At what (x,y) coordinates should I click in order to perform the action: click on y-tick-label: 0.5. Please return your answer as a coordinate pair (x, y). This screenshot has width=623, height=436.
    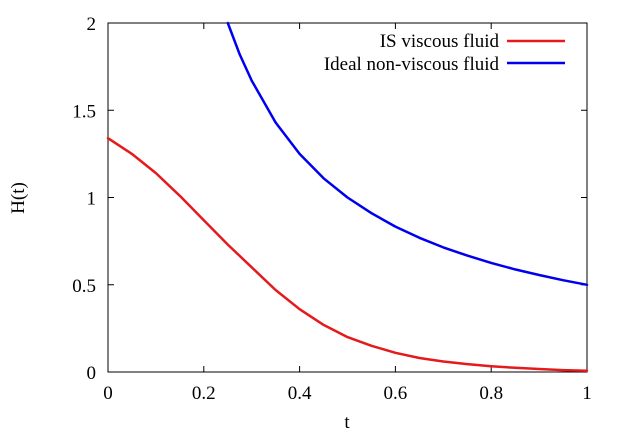
    Looking at the image, I should click on (84, 286).